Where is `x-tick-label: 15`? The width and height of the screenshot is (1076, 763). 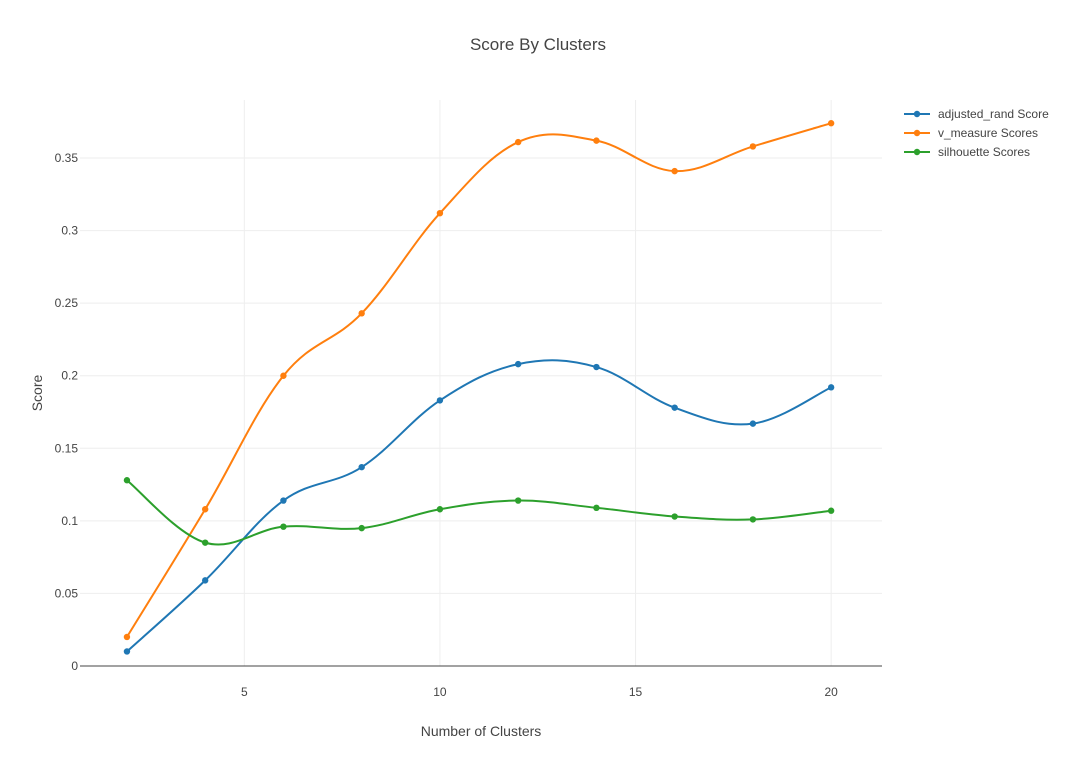
x-tick-label: 15 is located at coordinates (636, 692).